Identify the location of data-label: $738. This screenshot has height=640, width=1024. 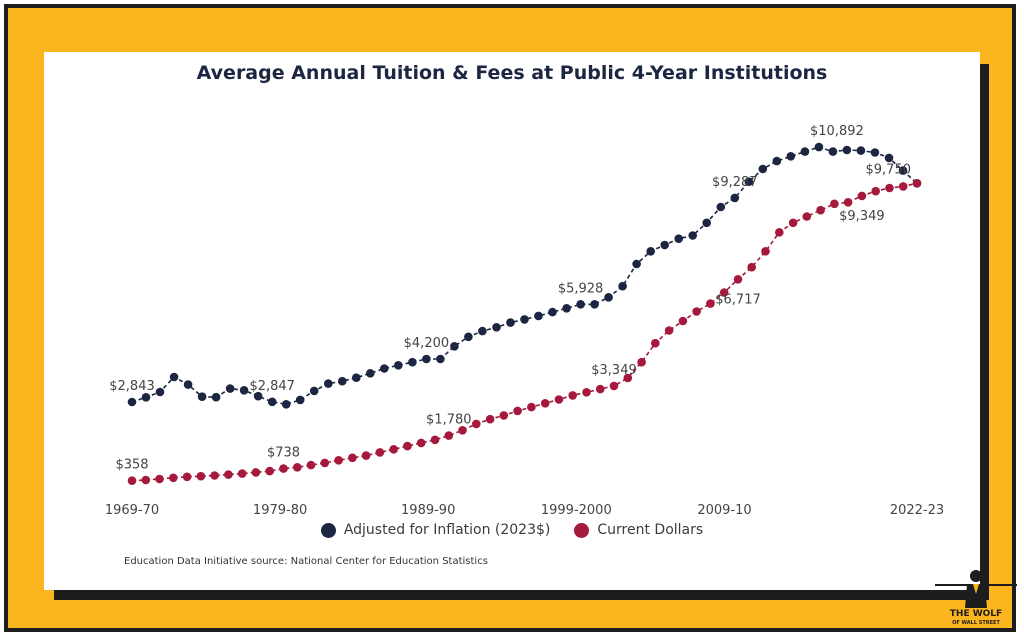
(283, 453).